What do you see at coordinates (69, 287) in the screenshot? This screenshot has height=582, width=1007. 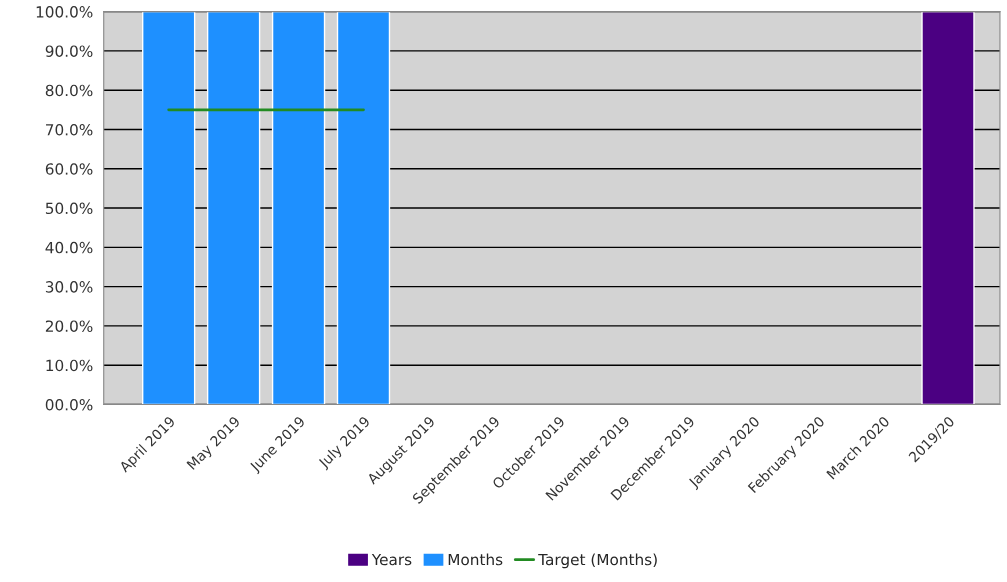 I see `y-tick-label: 30.0%` at bounding box center [69, 287].